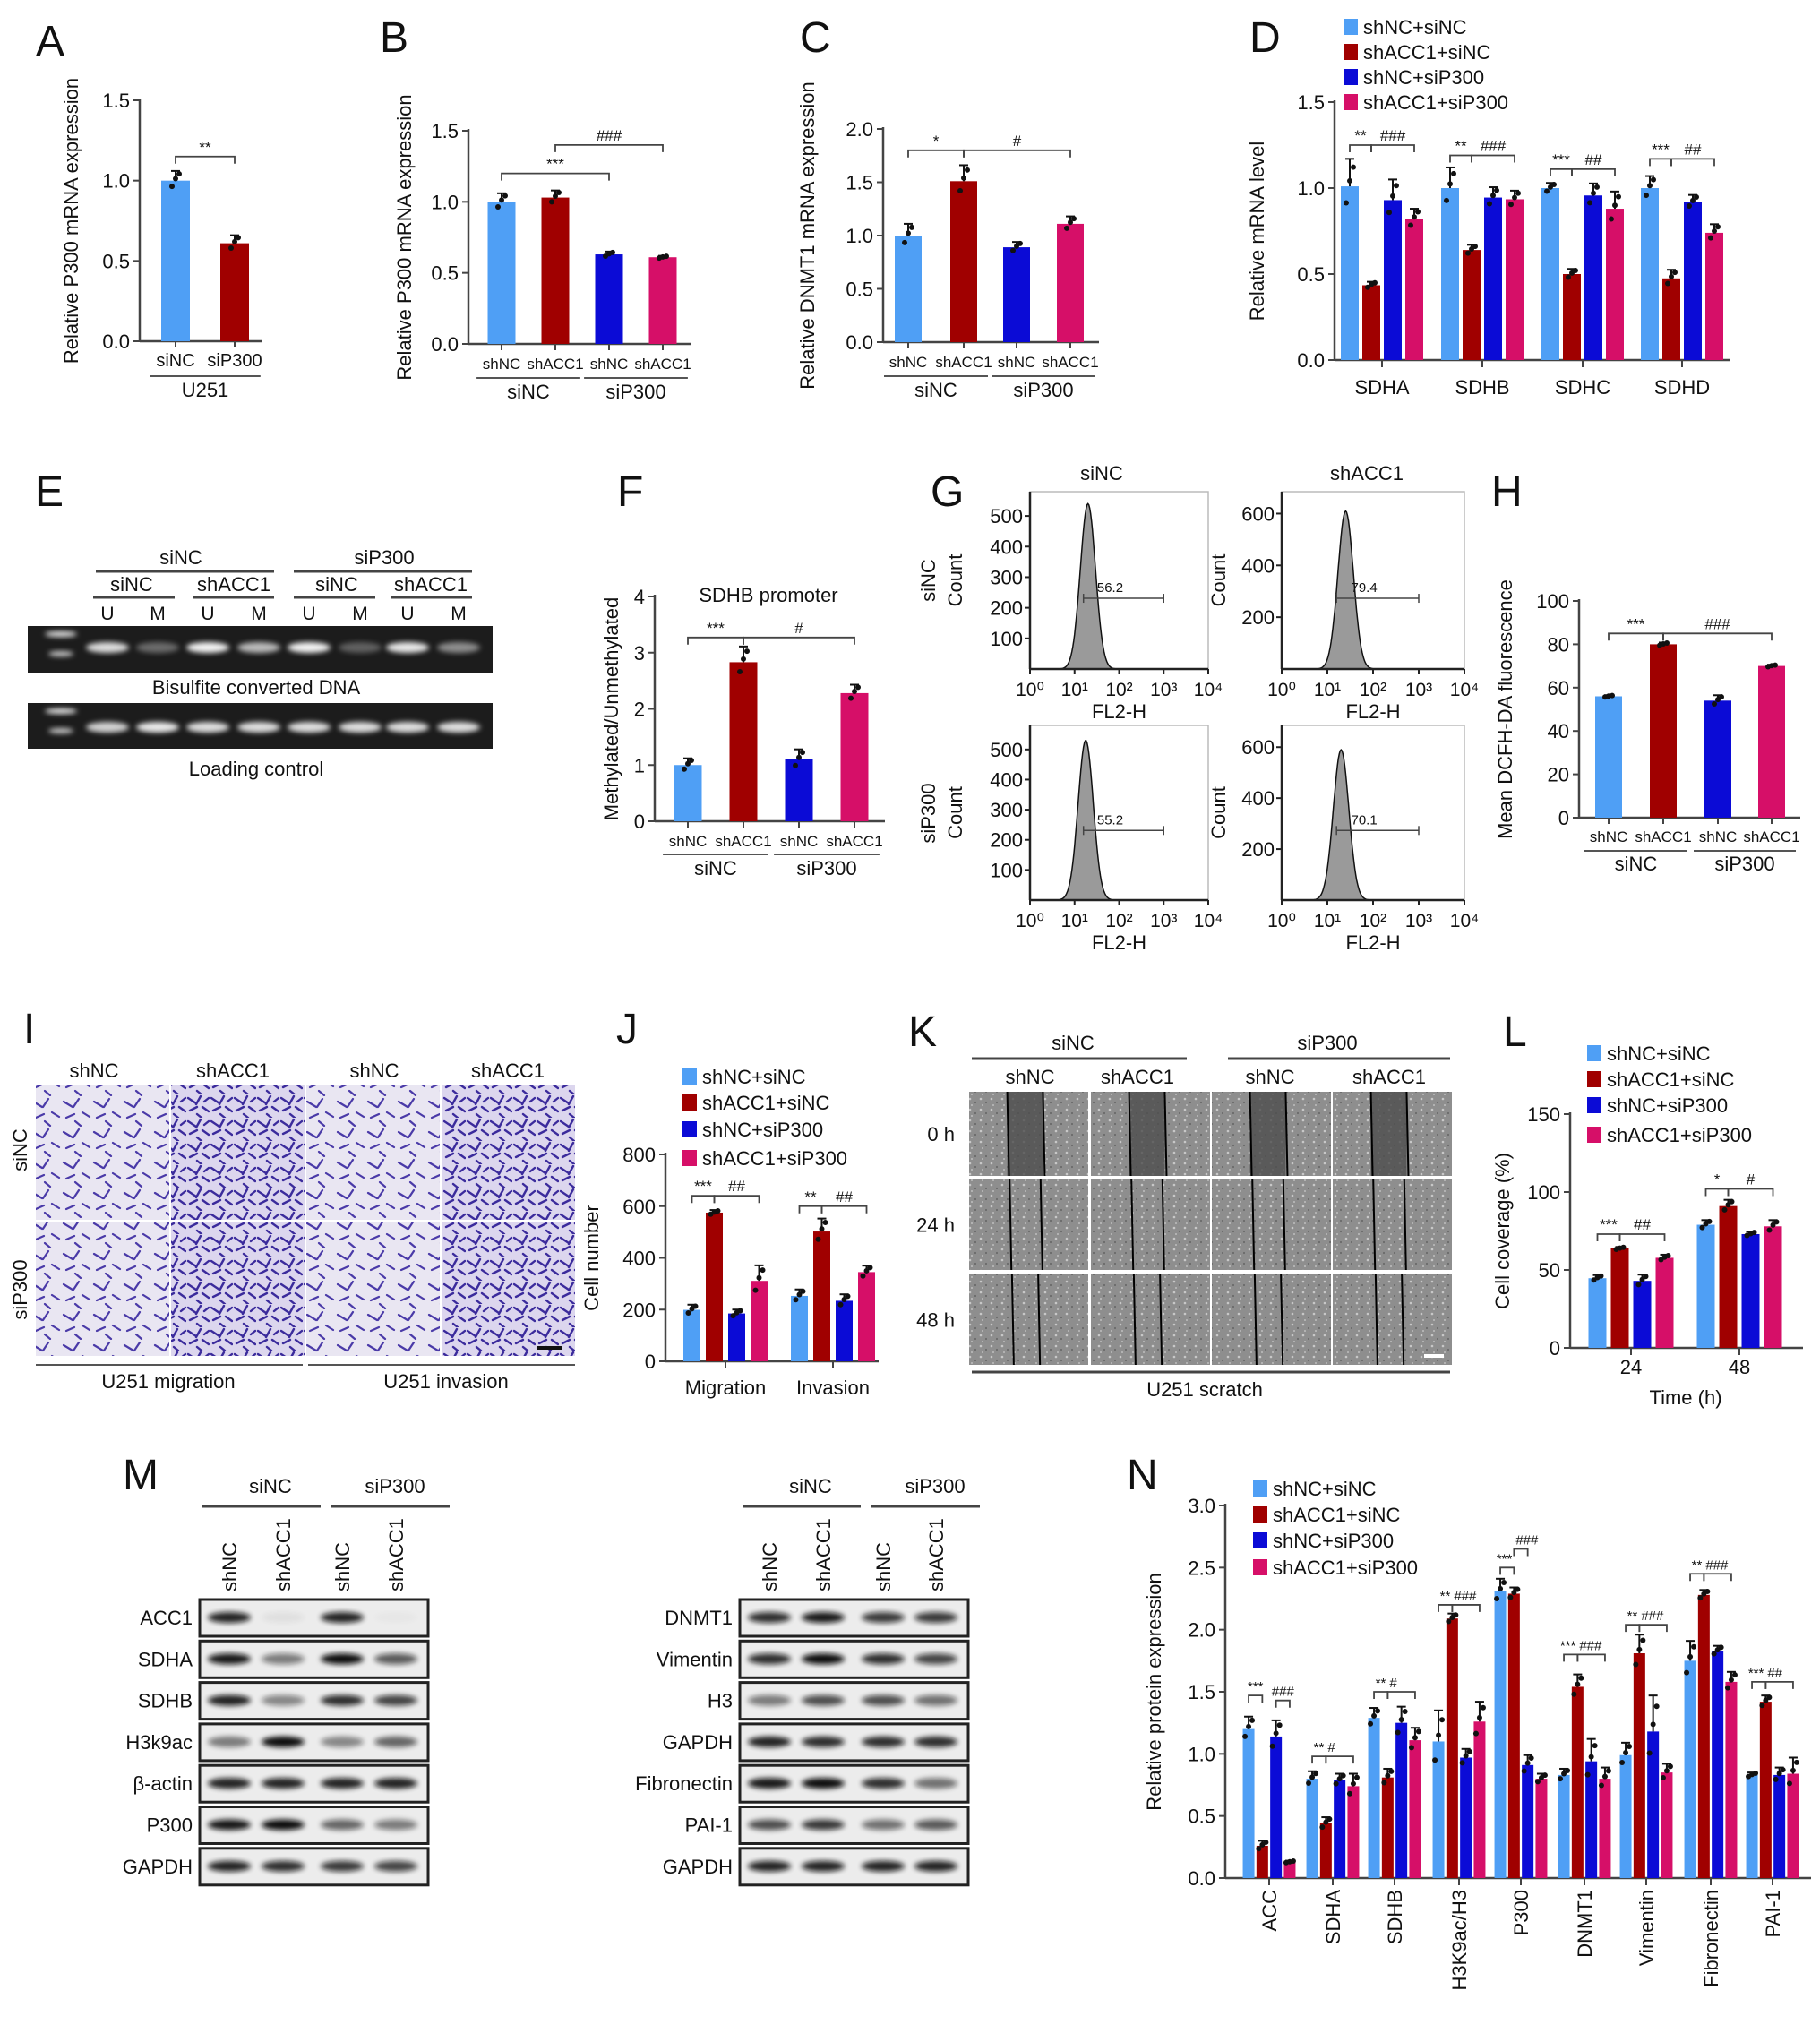  I want to click on significance-label: ###, so click(1717, 1565).